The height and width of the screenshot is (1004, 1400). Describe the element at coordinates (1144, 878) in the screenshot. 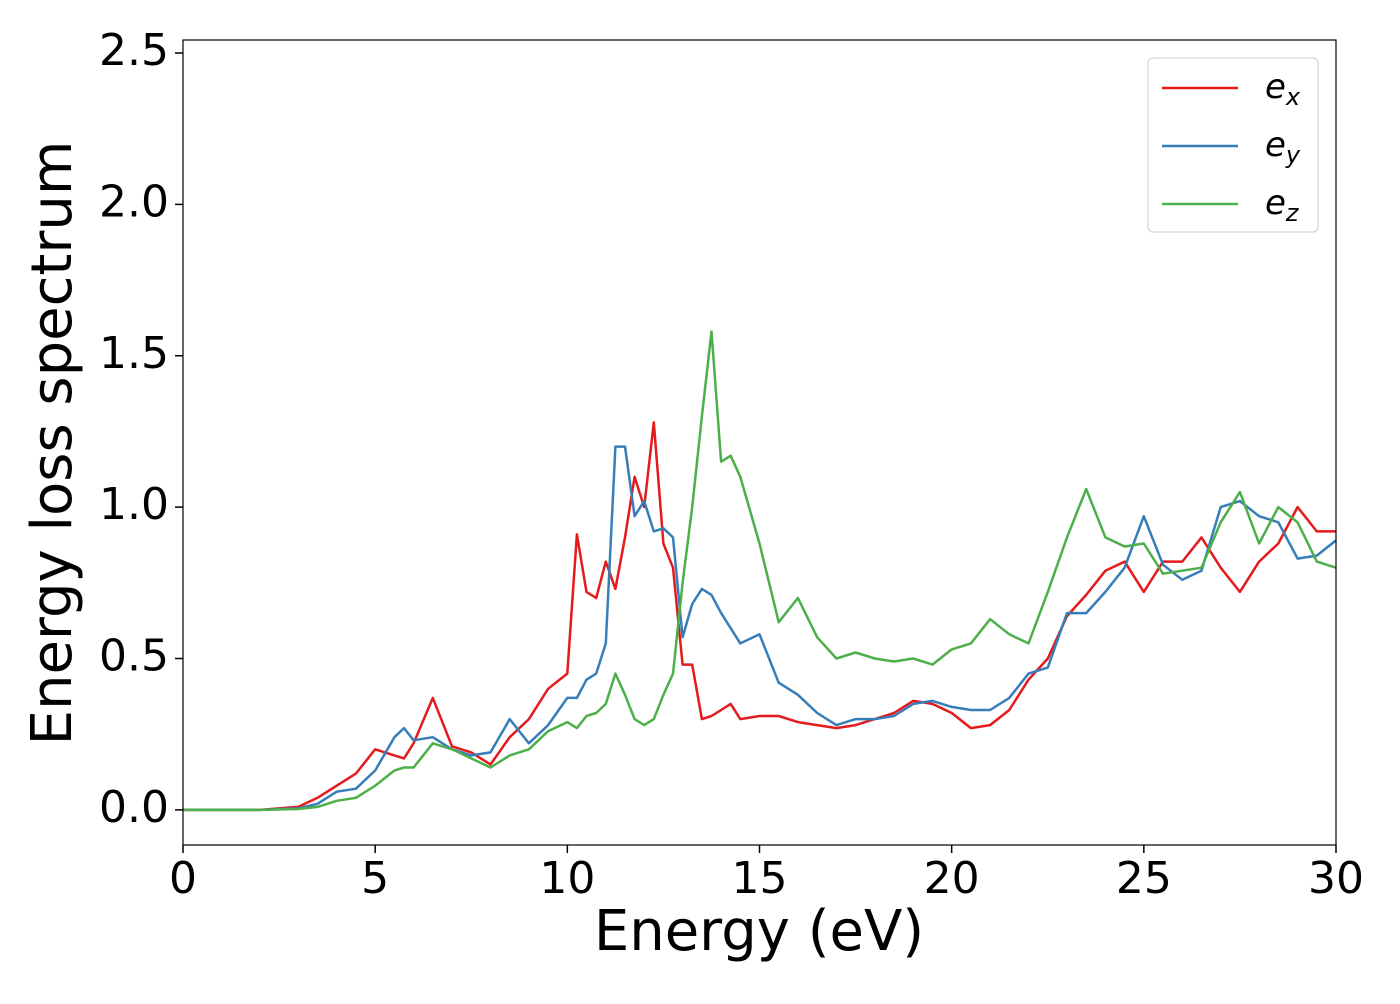

I see `x-tick-label: 25` at that location.